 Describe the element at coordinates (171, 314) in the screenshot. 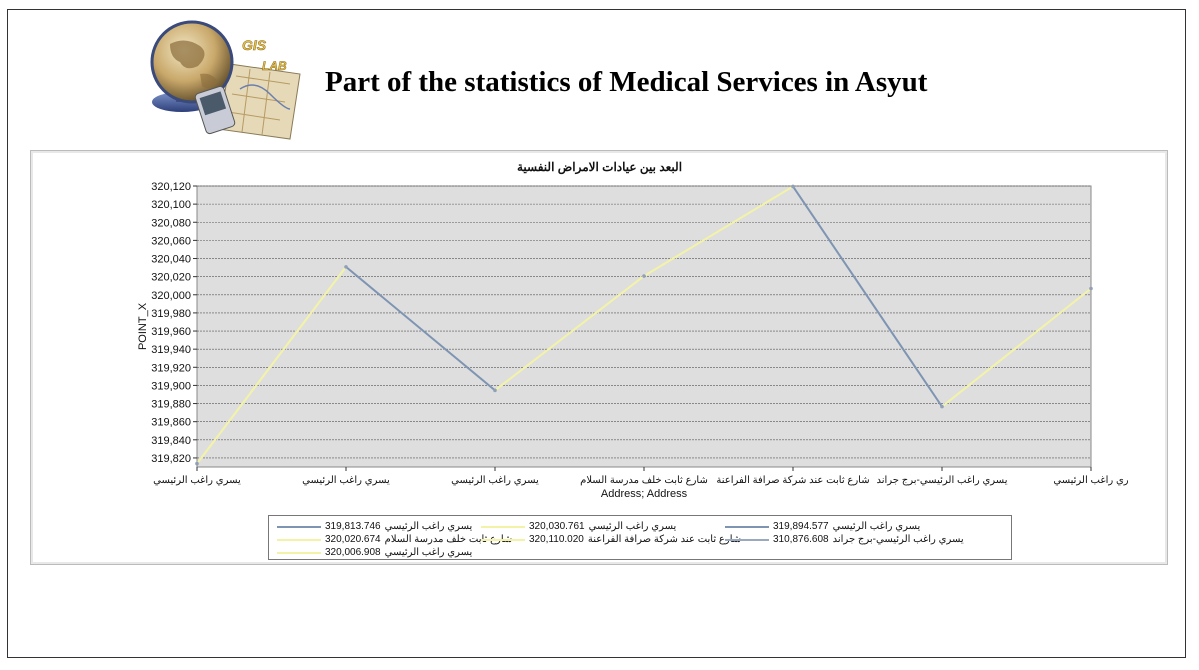

I see `y-tick-label: 319,980` at that location.